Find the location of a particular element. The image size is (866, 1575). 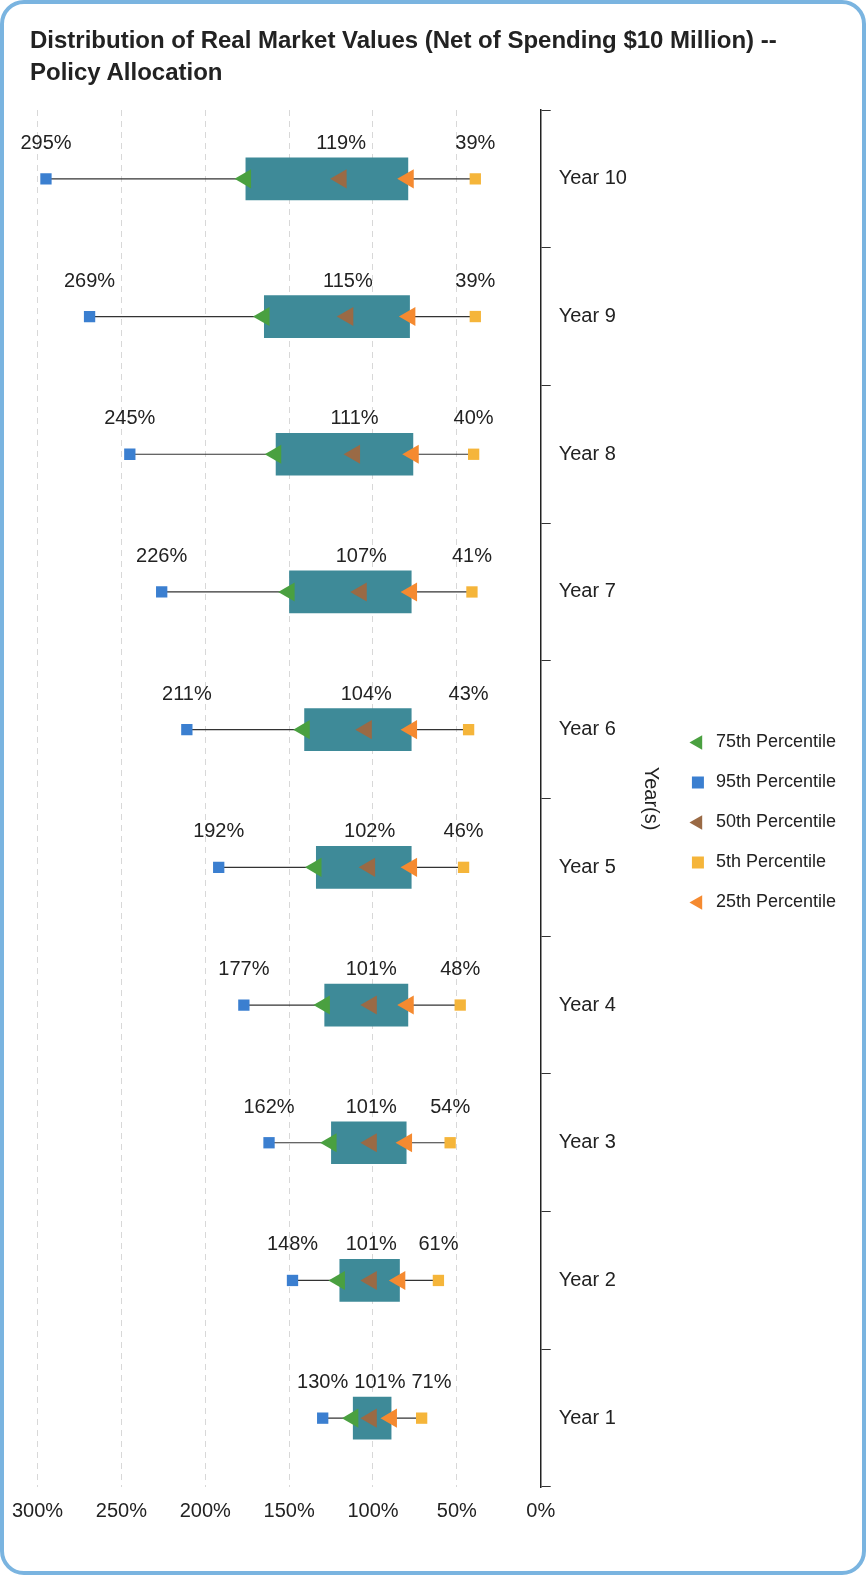

data-label: 295% is located at coordinates (46, 141).